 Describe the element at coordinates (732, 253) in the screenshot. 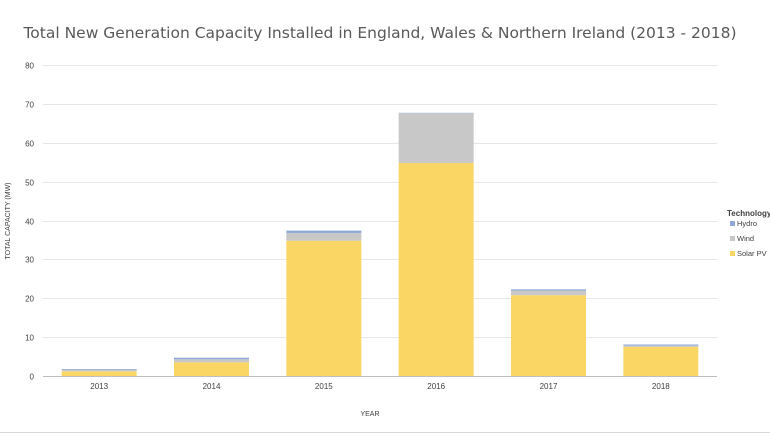

I see `legend-swatch-solar-pv` at that location.